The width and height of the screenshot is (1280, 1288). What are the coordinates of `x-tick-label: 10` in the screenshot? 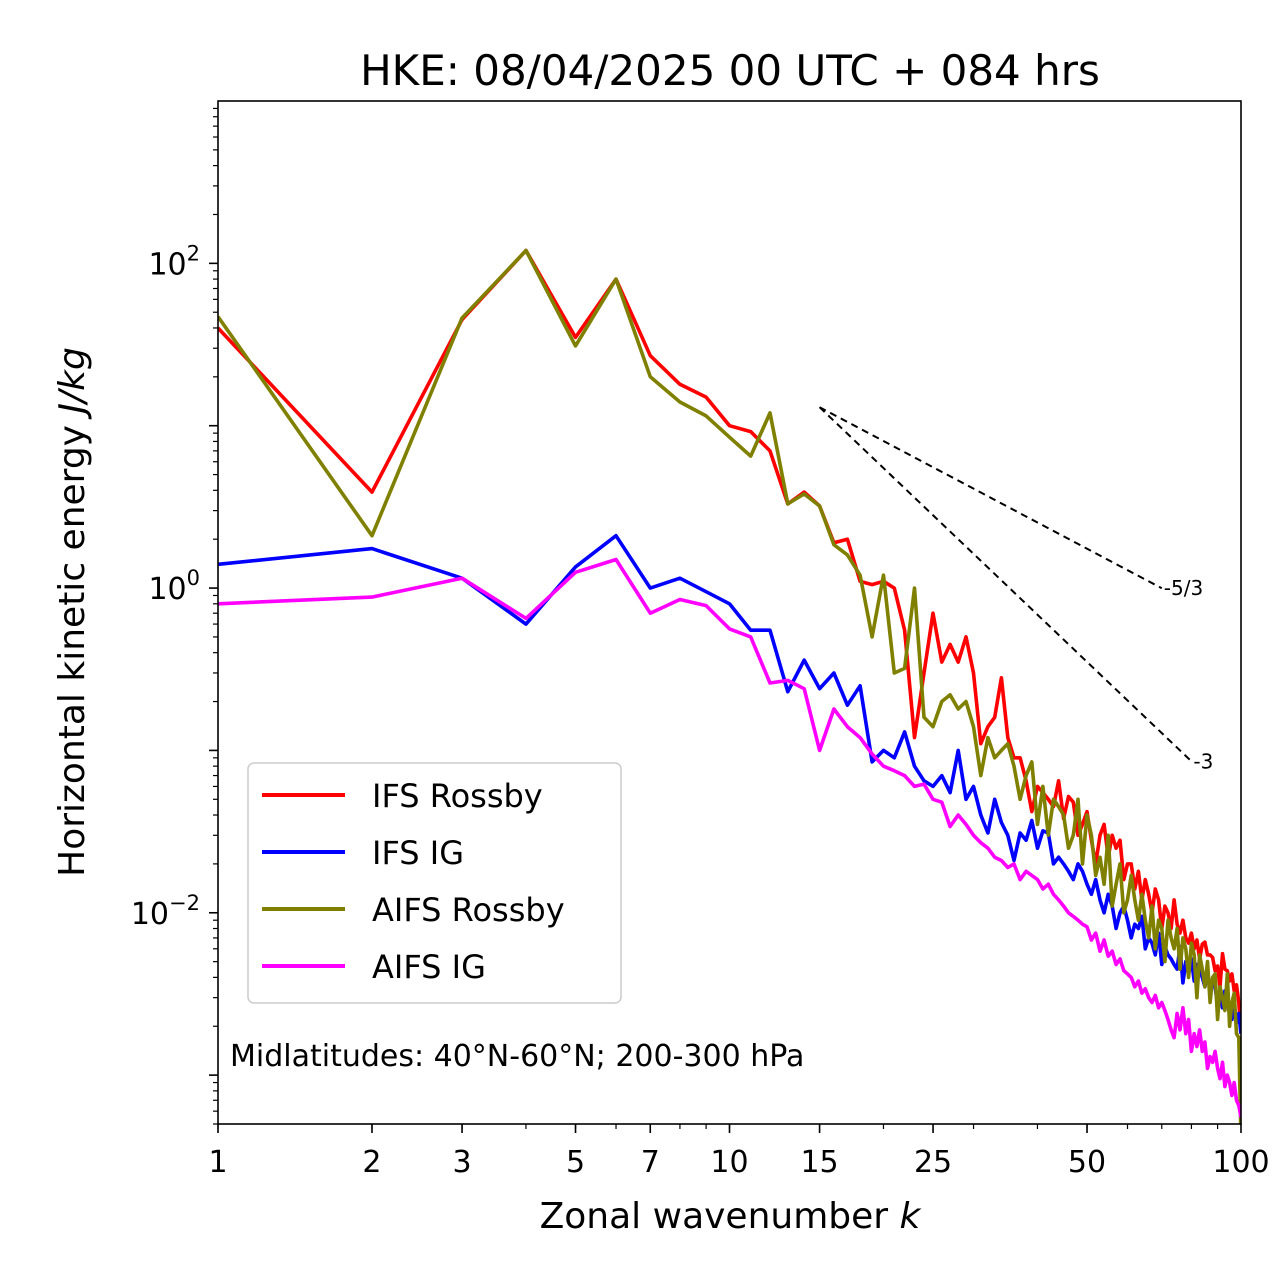 It's located at (729, 1162).